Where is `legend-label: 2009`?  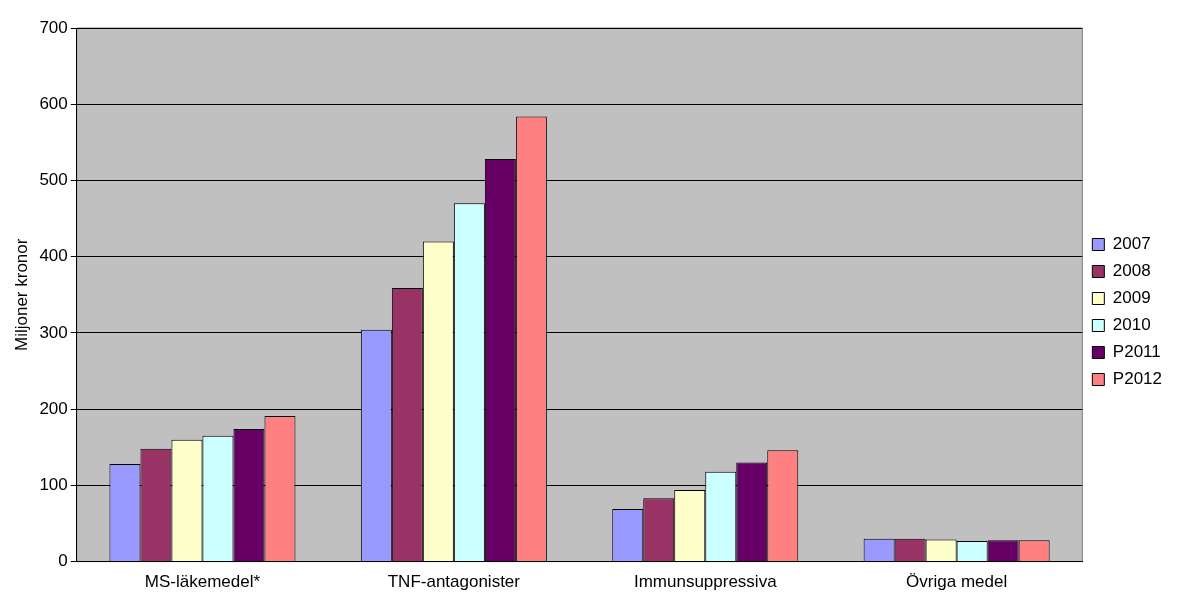 legend-label: 2009 is located at coordinates (1131, 298).